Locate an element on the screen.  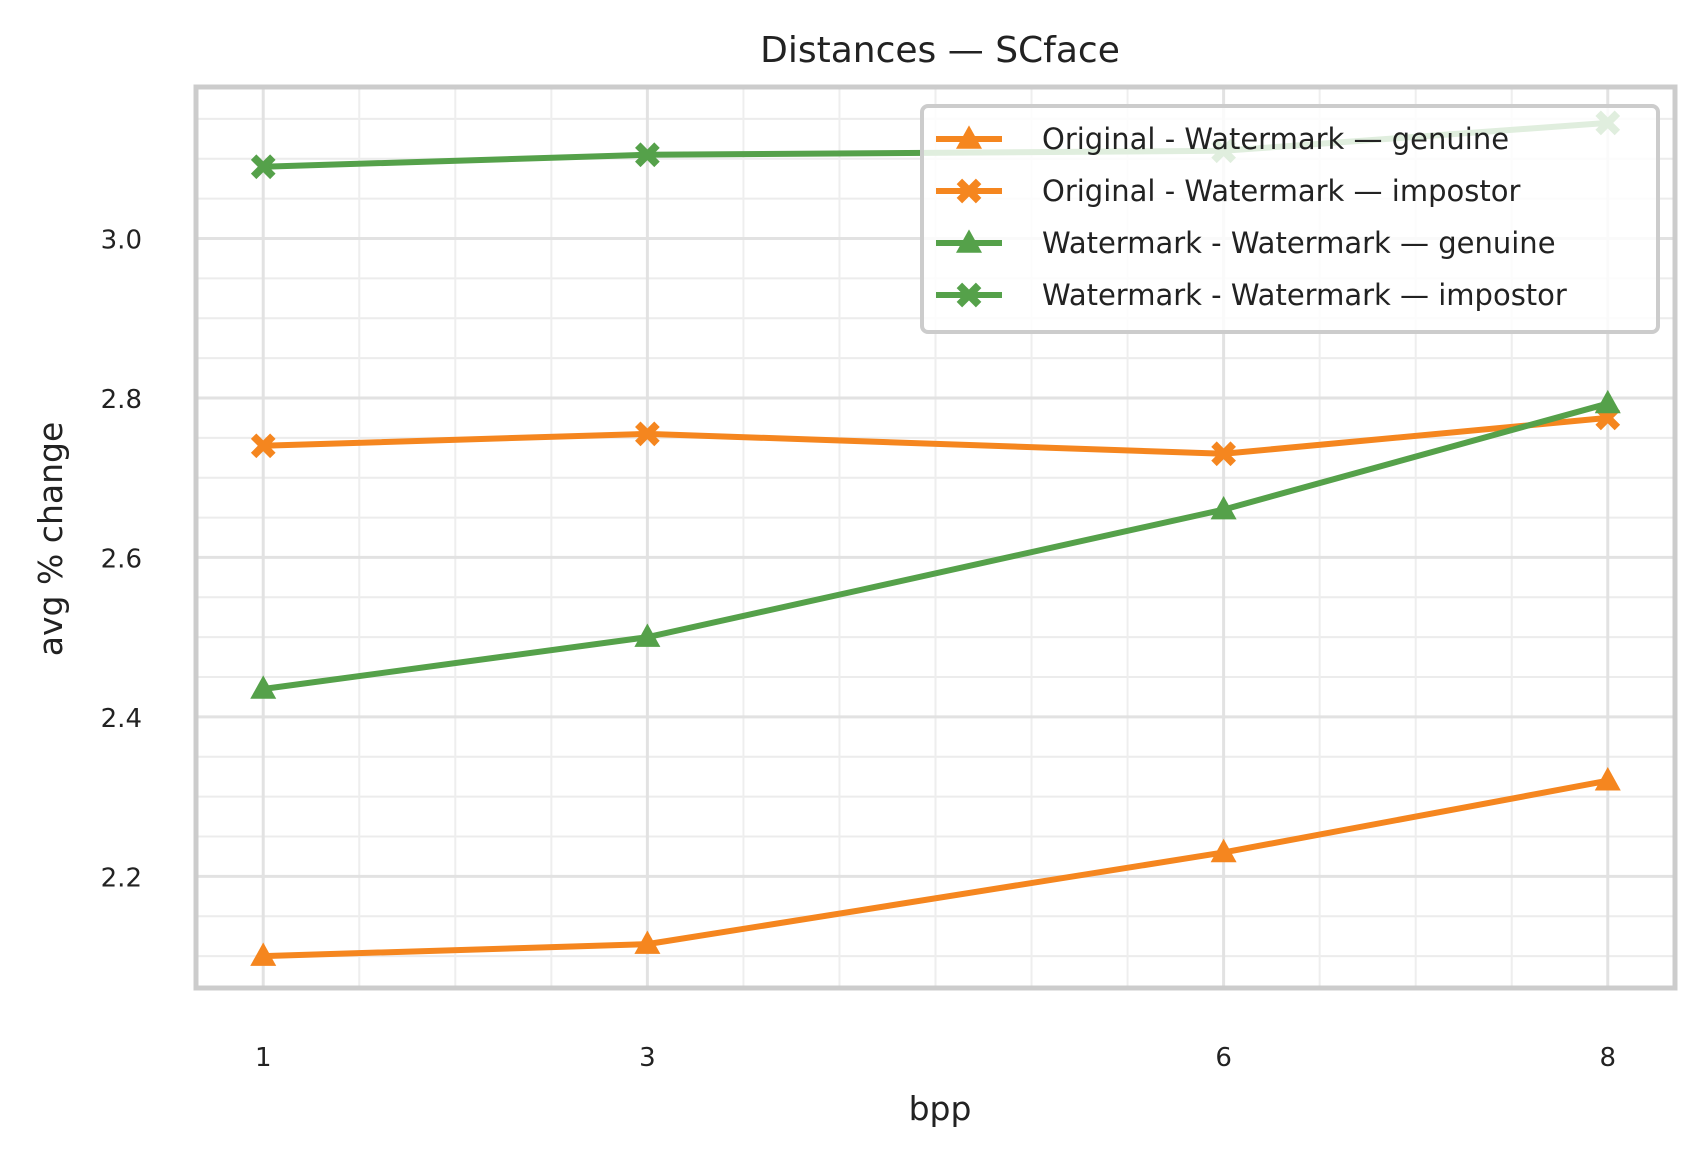
legend-label: Original - Watermark — genuine is located at coordinates (1275, 139).